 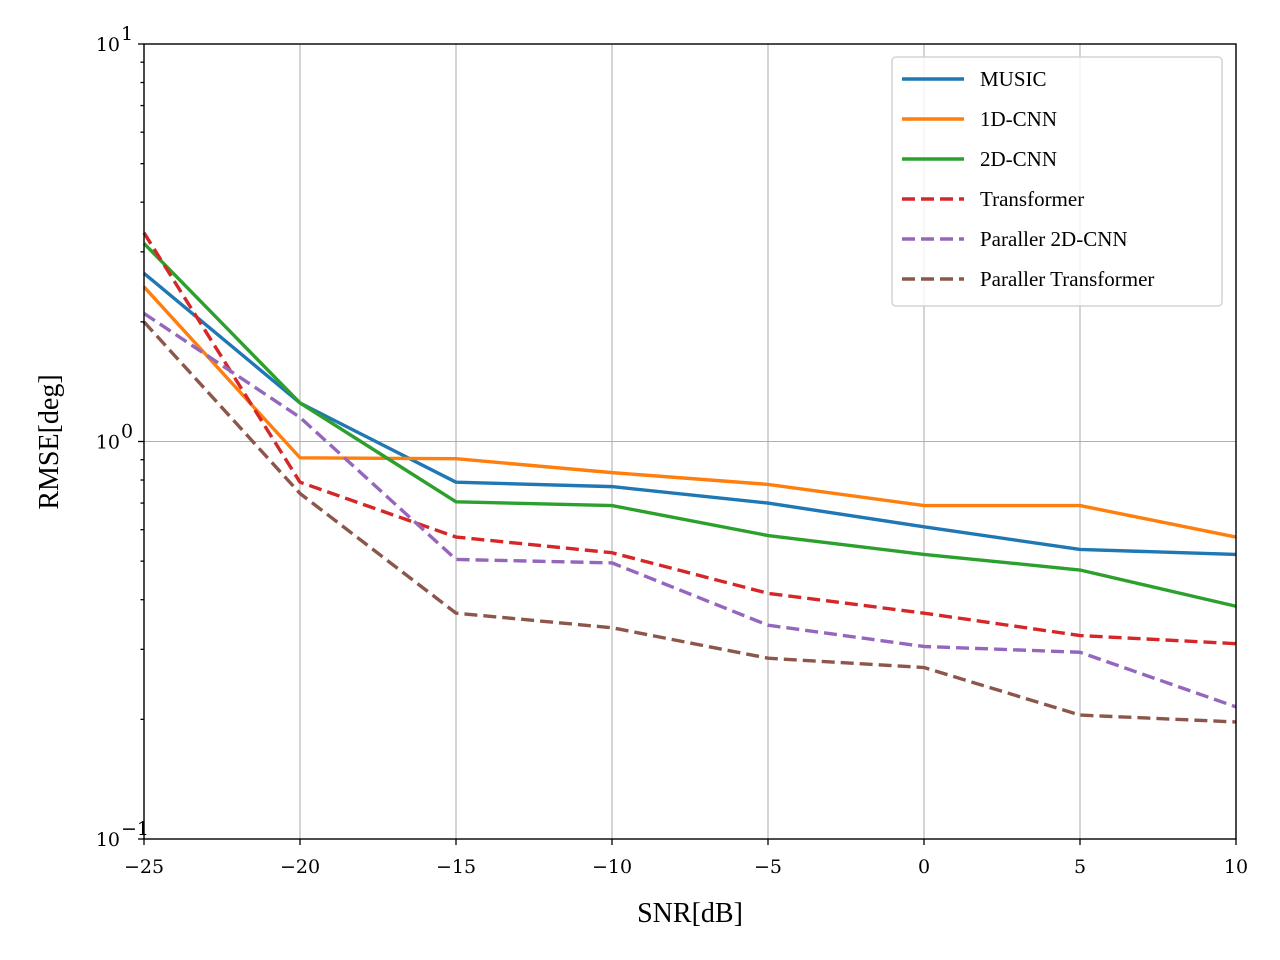 What do you see at coordinates (144, 867) in the screenshot?
I see `x-tick-label: −25` at bounding box center [144, 867].